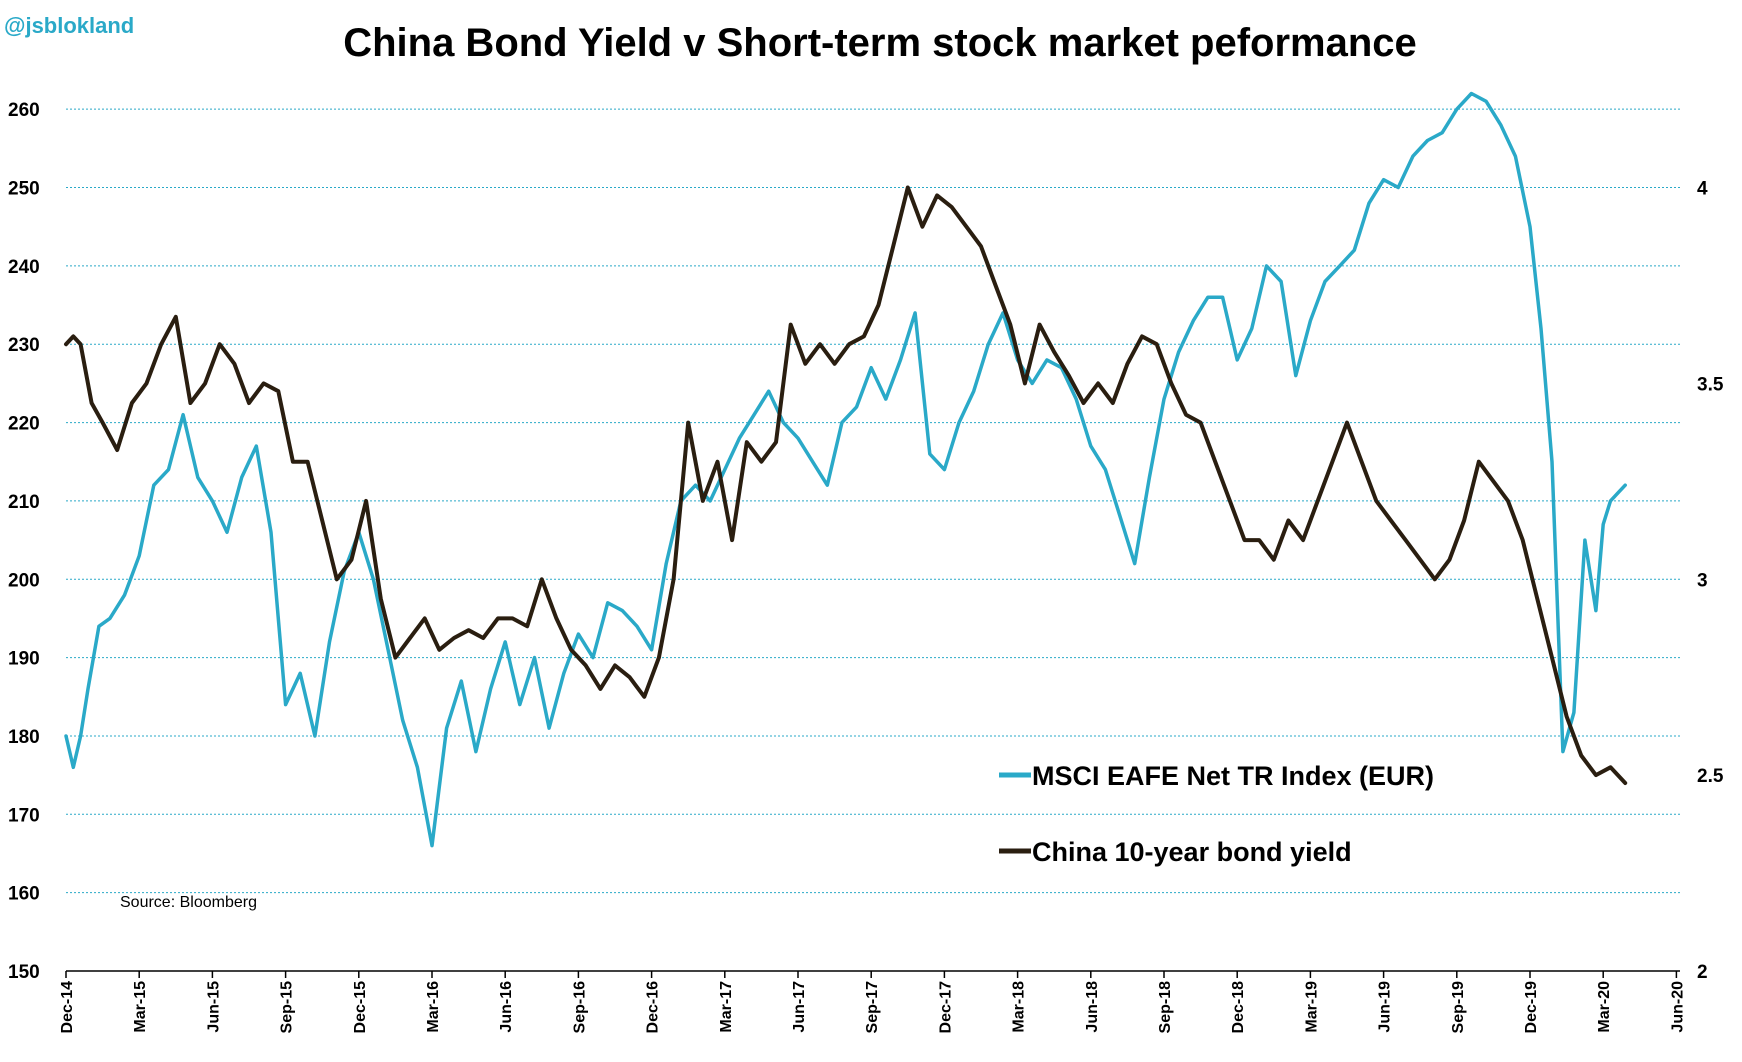  I want to click on x-tick-label: Mar-19, so click(1311, 1007).